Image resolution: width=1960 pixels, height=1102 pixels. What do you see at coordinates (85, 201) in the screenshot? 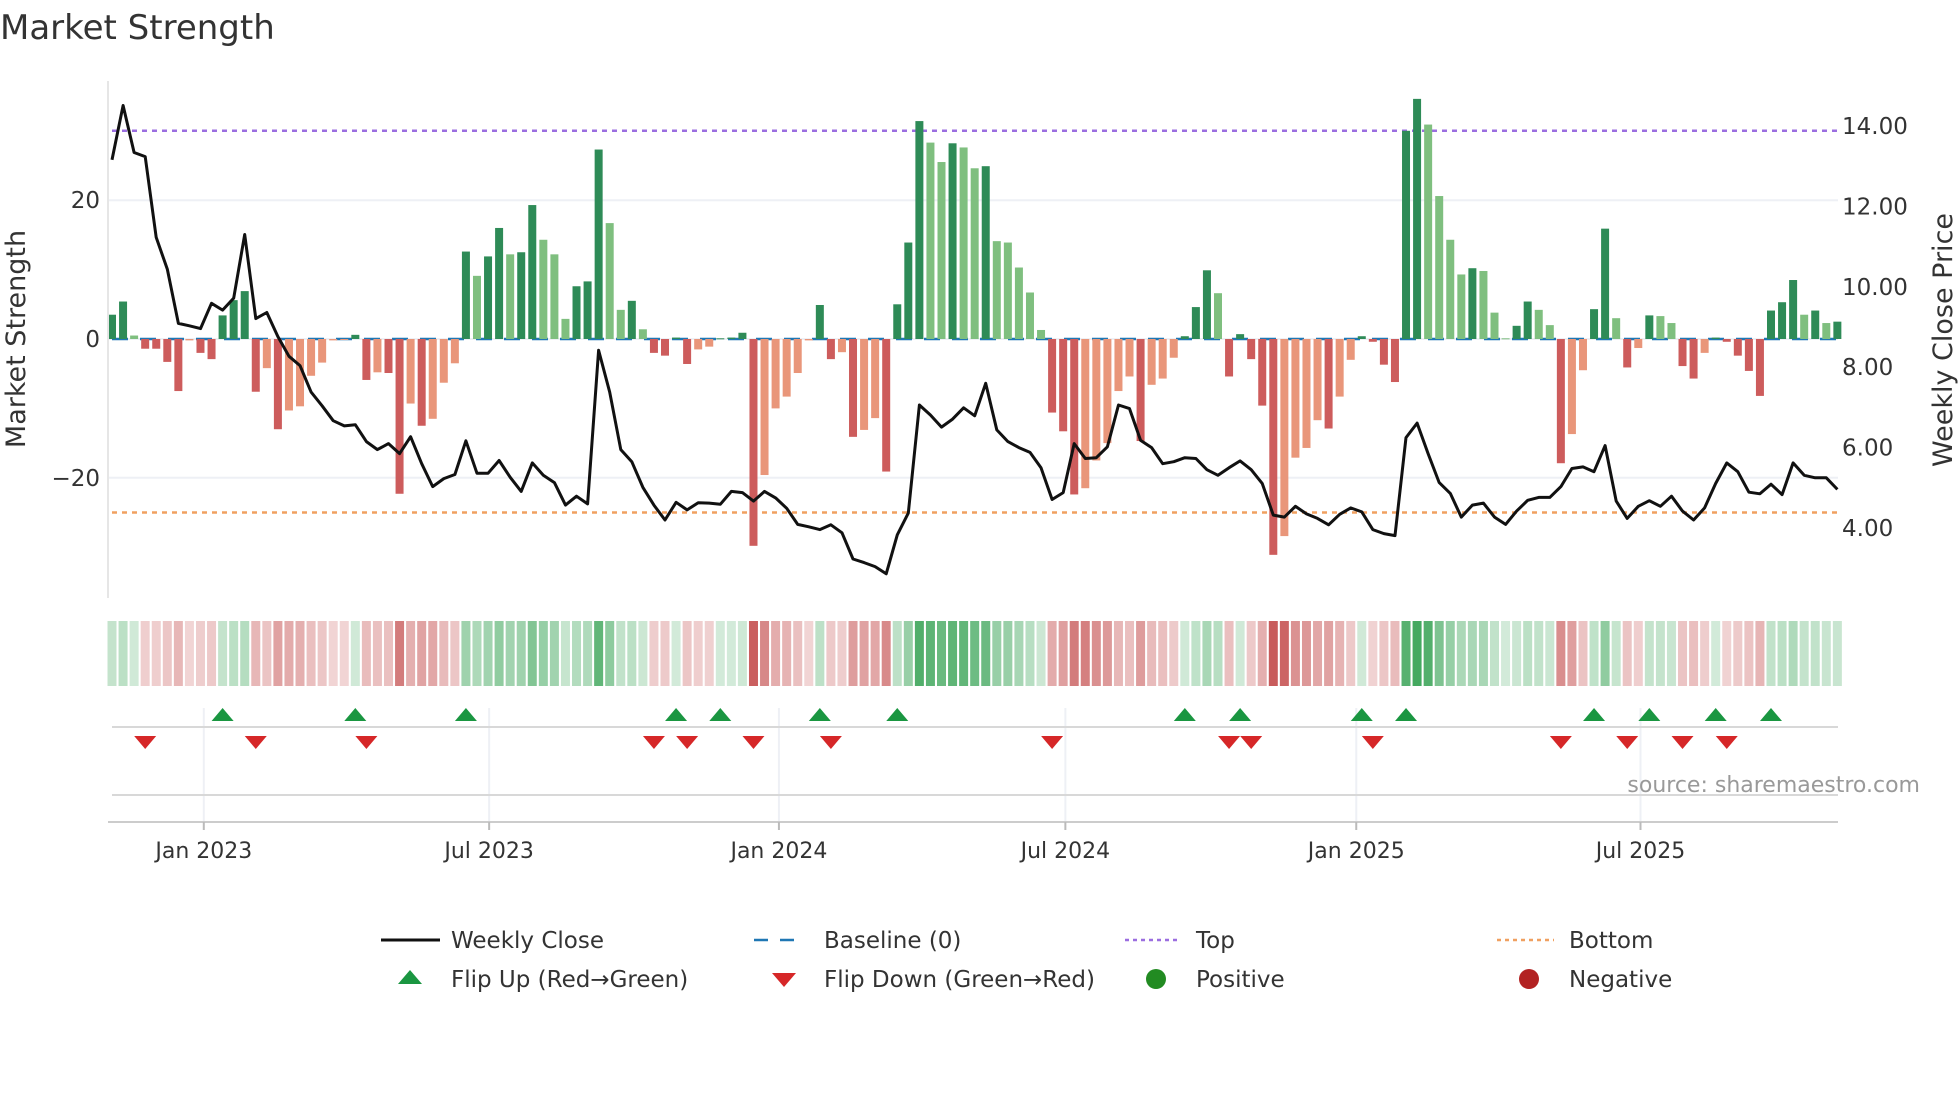
I see `y-tick-label: 20` at bounding box center [85, 201].